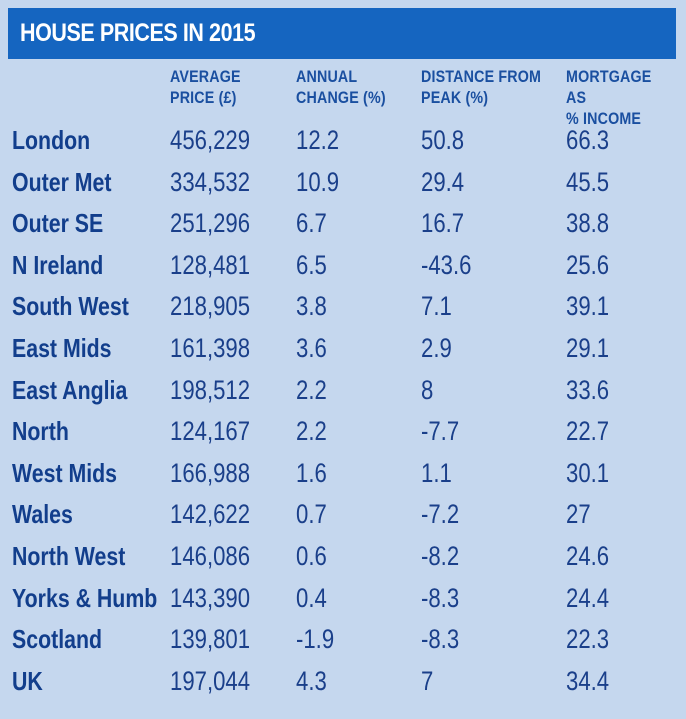 This screenshot has width=686, height=719. Describe the element at coordinates (311, 264) in the screenshot. I see `cell-annual-change: 6.5` at that location.